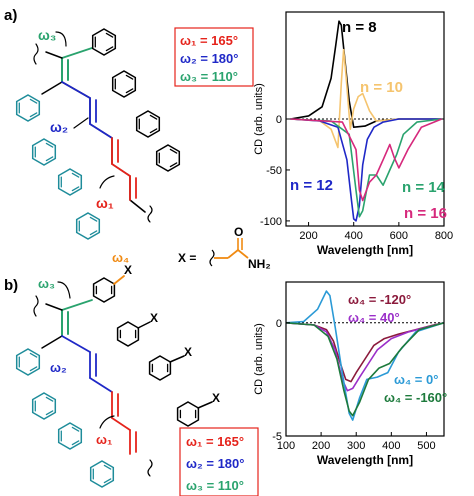 This screenshot has width=474, height=496. What do you see at coordinates (277, 437) in the screenshot?
I see `chartb-ytick-label-1: -5` at bounding box center [277, 437].